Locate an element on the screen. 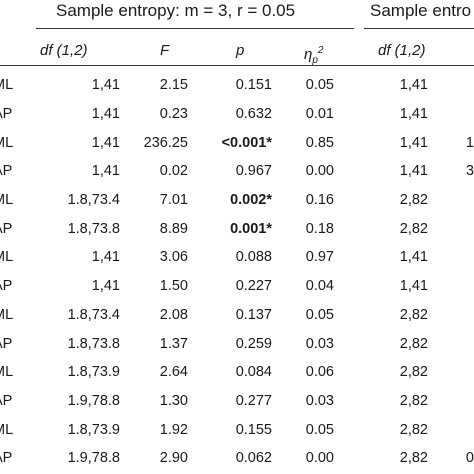 Image resolution: width=474 pixels, height=474 pixels. cell-f-2-text: 0 is located at coordinates (469, 458).